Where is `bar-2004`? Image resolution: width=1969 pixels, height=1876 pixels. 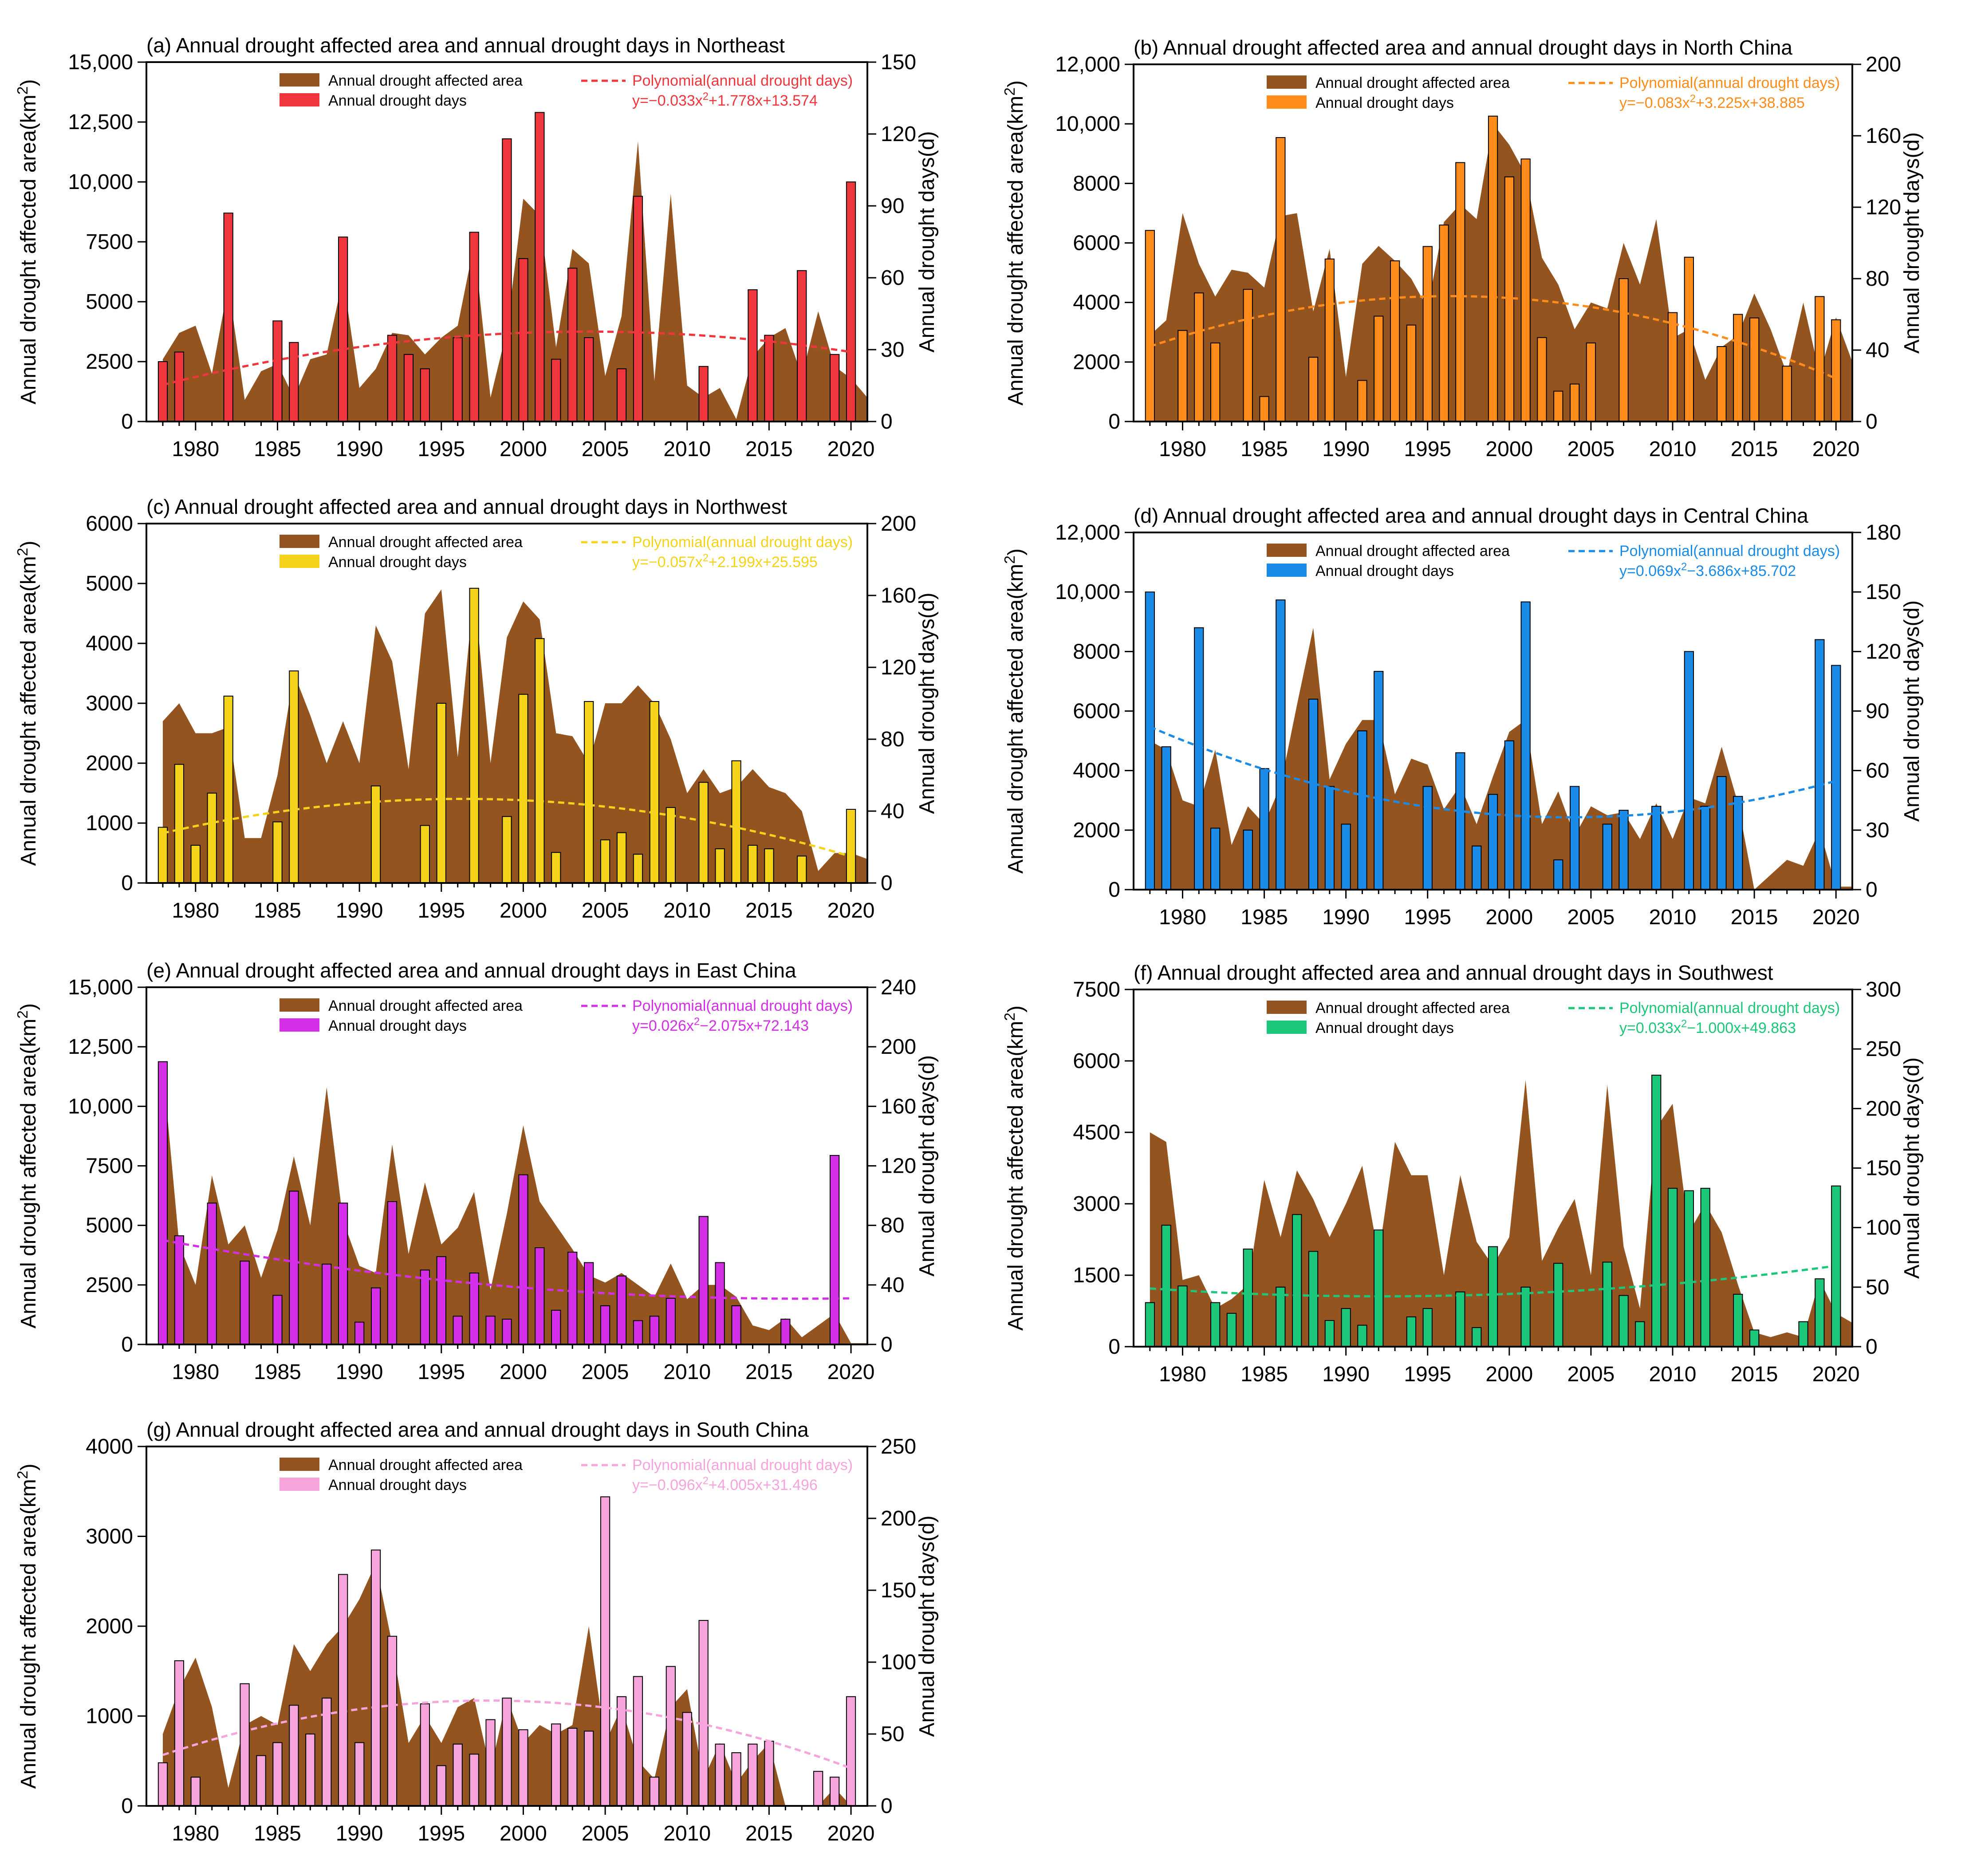
bar-2004 is located at coordinates (589, 792).